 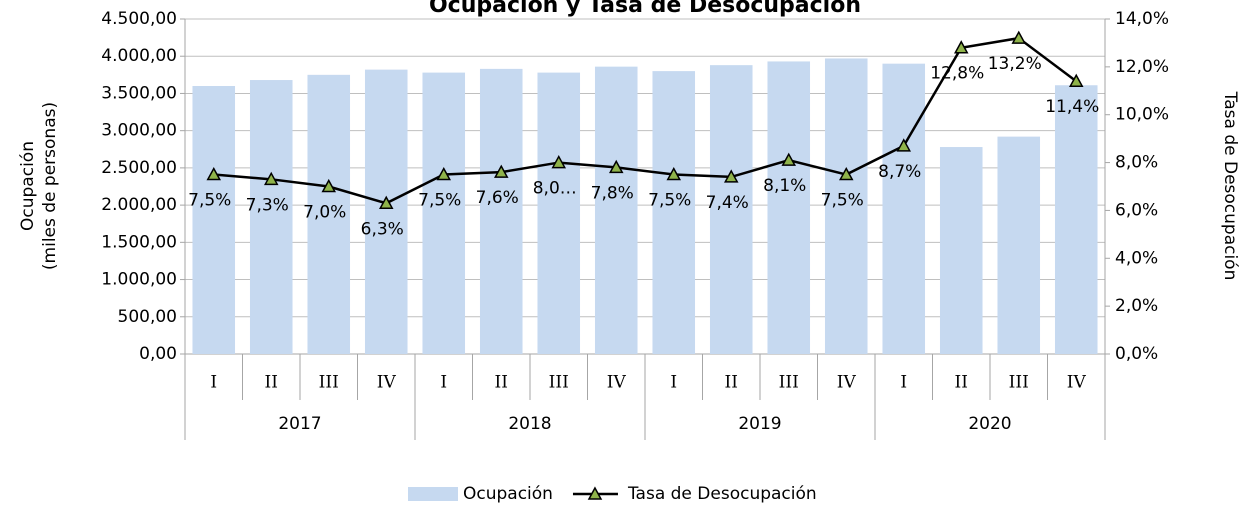 What do you see at coordinates (1072, 107) in the screenshot?
I see `data-label: 11,4%` at bounding box center [1072, 107].